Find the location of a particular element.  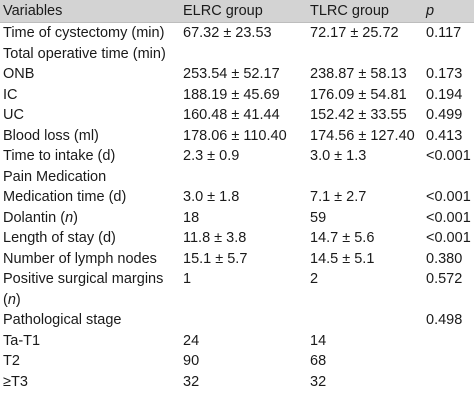

table-row: ≥T3 32 32 is located at coordinates (237, 382).